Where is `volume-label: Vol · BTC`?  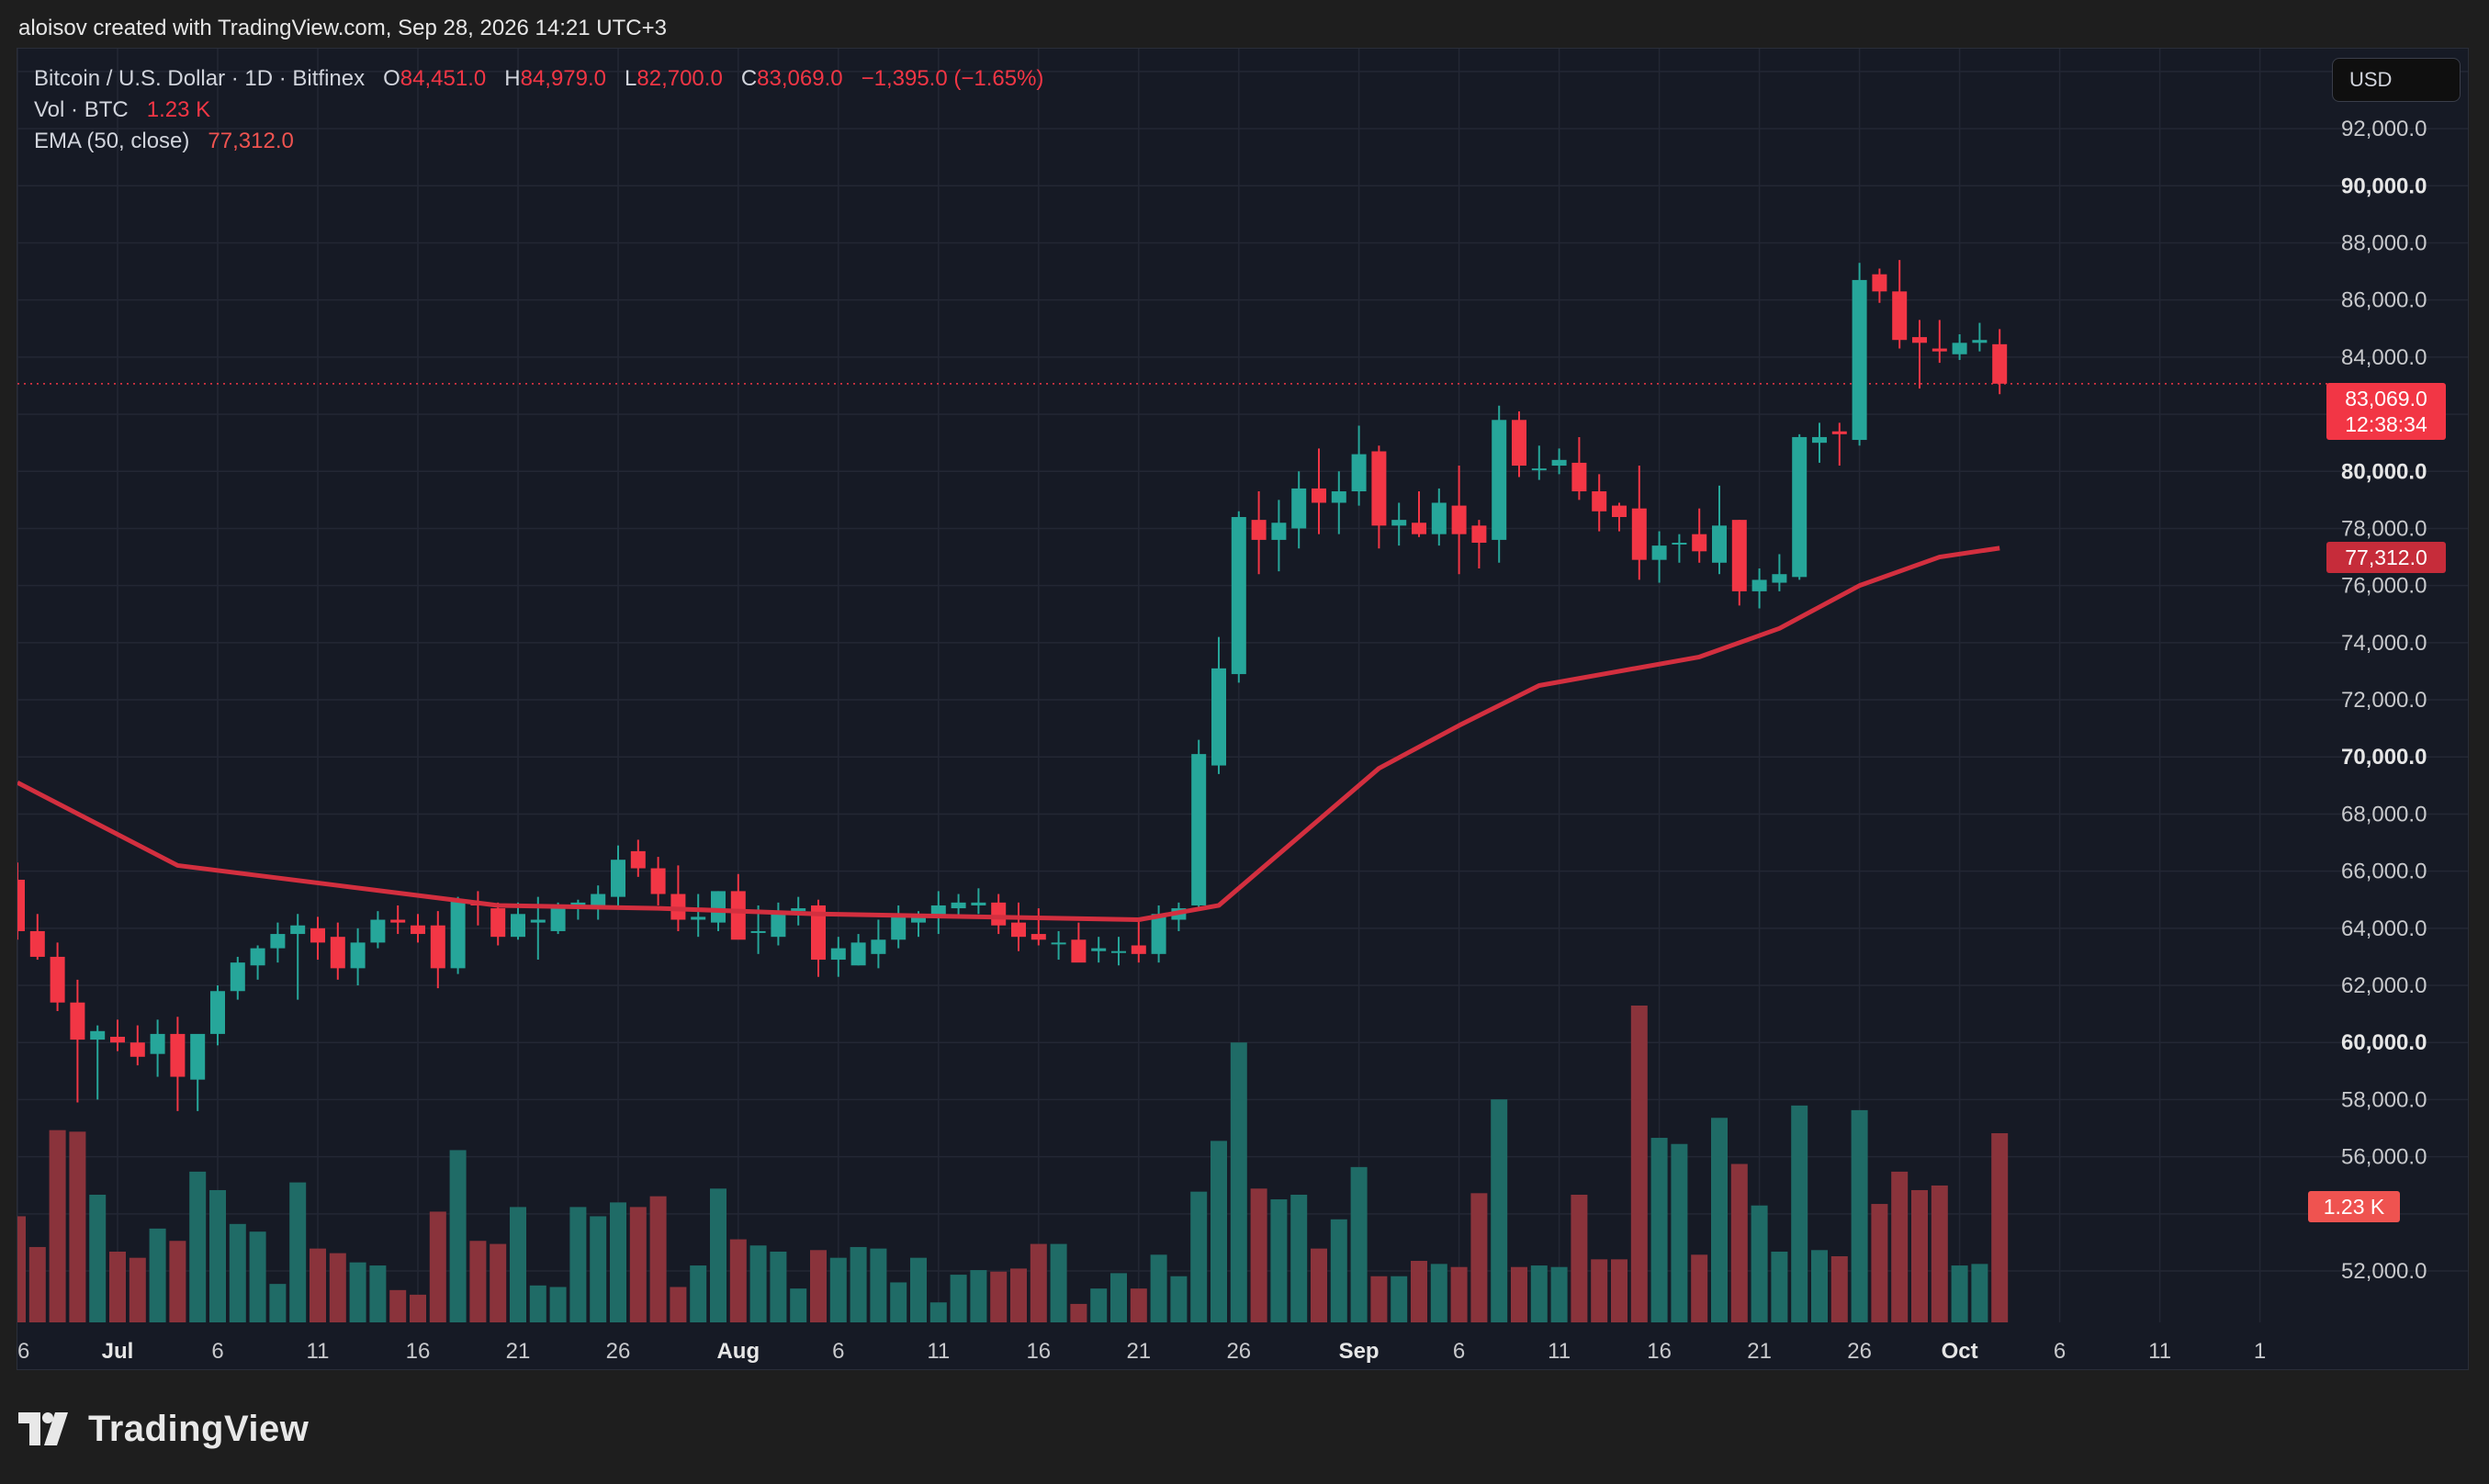 volume-label: Vol · BTC is located at coordinates (81, 110).